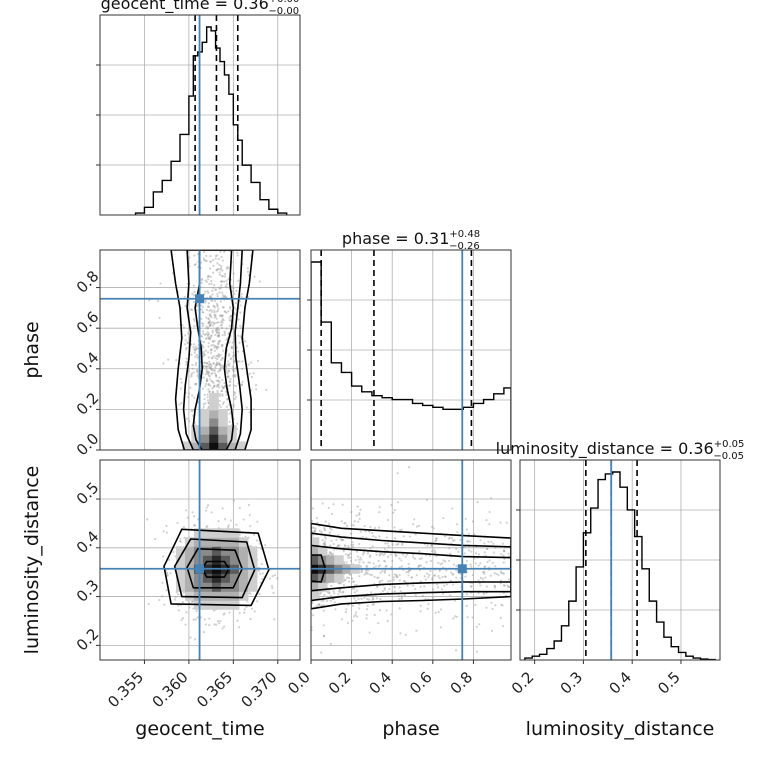 The height and width of the screenshot is (760, 760). What do you see at coordinates (620, 729) in the screenshot?
I see `x-axis-label-luminosity_distance: luminosity_distance` at bounding box center [620, 729].